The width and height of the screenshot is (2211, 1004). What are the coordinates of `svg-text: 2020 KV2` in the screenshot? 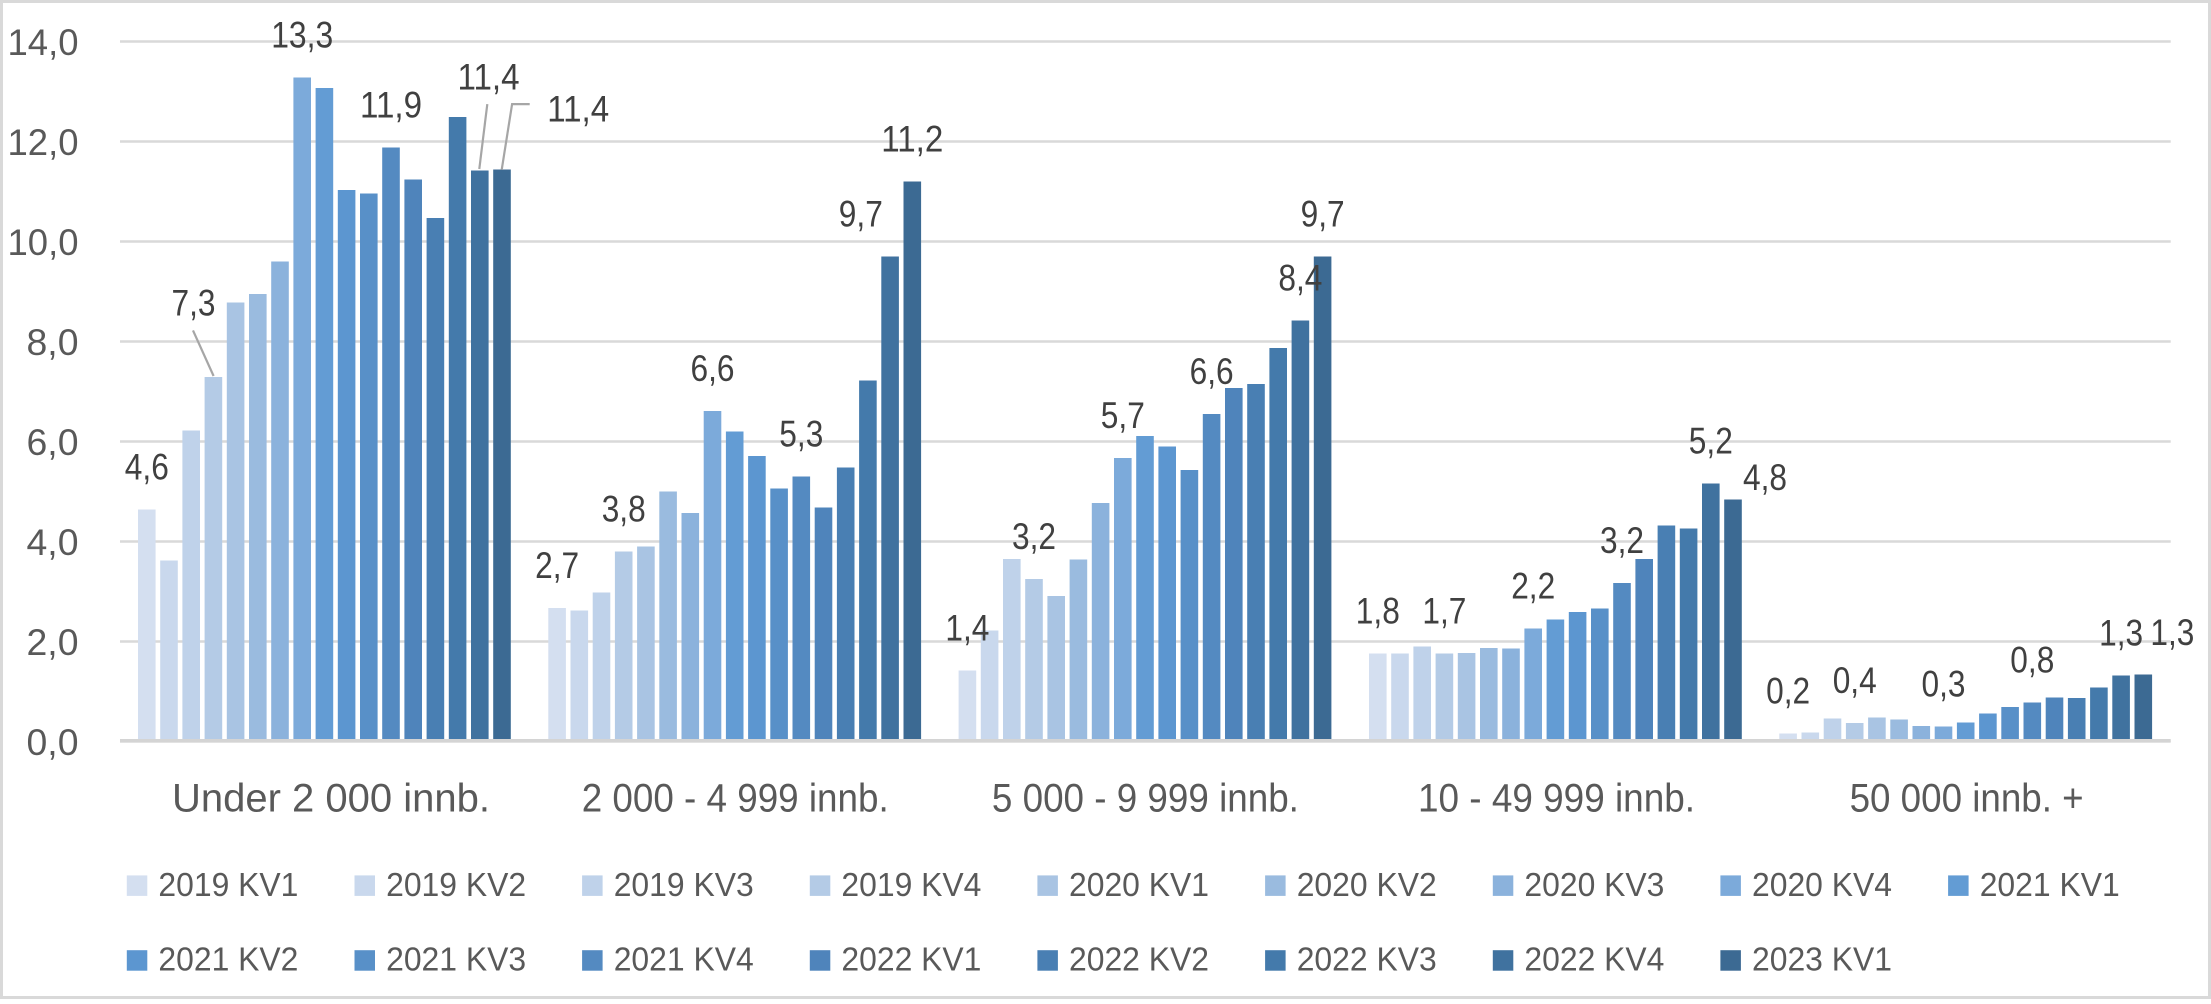 It's located at (1367, 884).